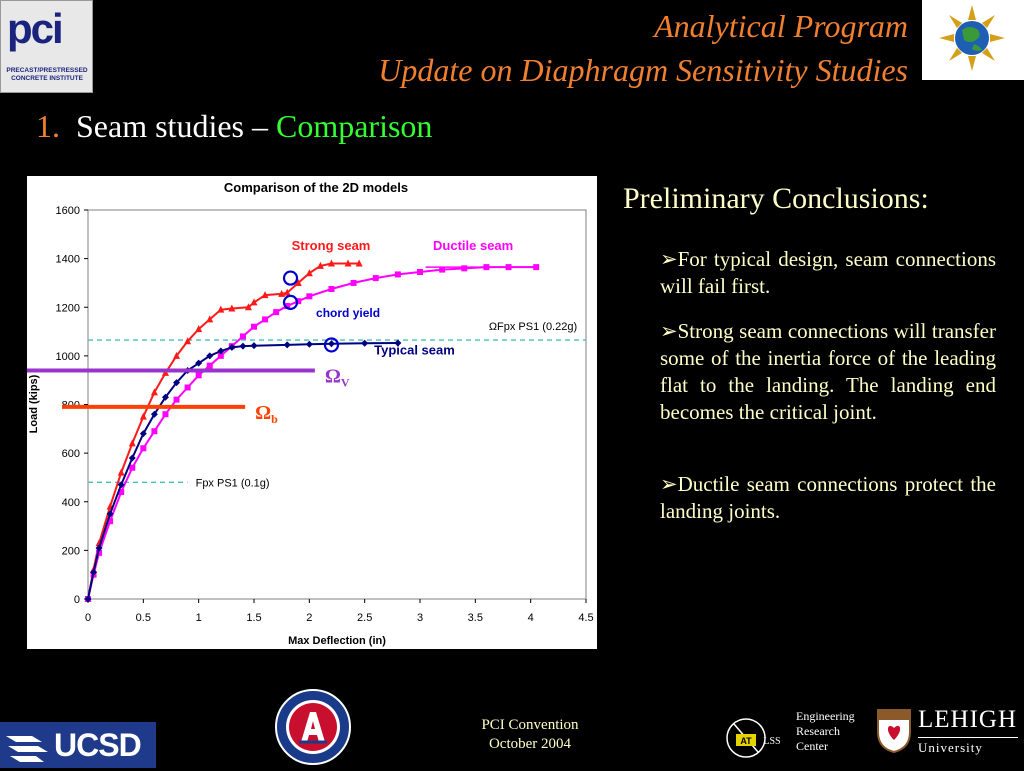  Describe the element at coordinates (234, 126) in the screenshot. I see `section-heading: 1. Seam studies – Comparison` at that location.